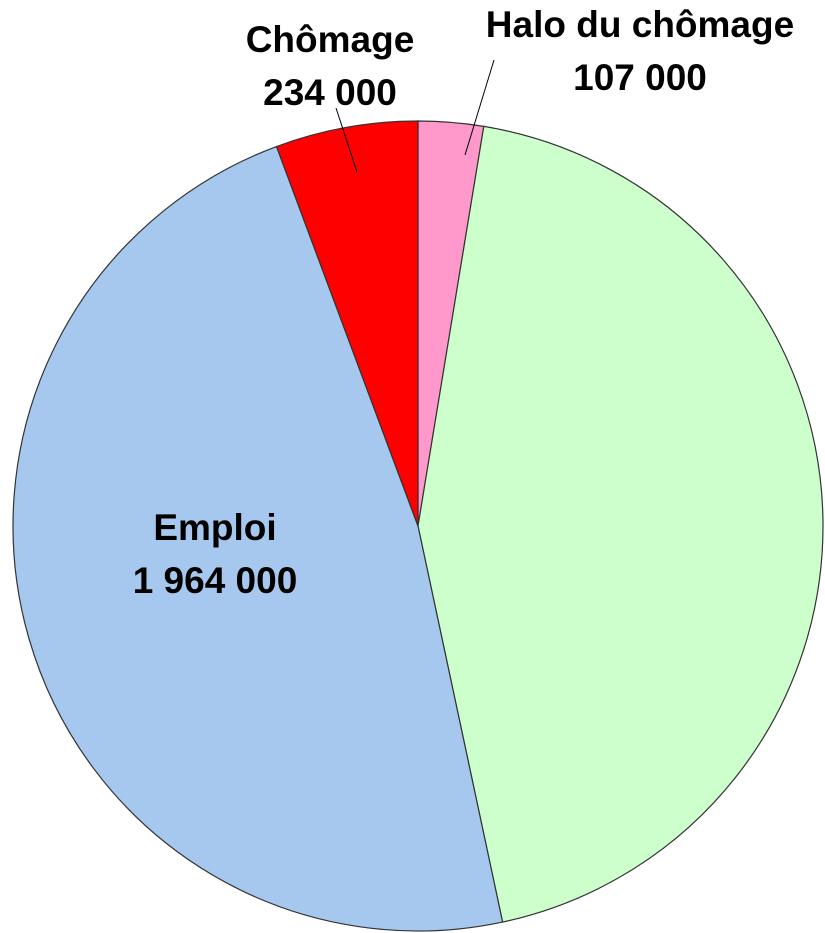 Image resolution: width=825 pixels, height=933 pixels. I want to click on slice-label: Halo du chômage, so click(640, 24).